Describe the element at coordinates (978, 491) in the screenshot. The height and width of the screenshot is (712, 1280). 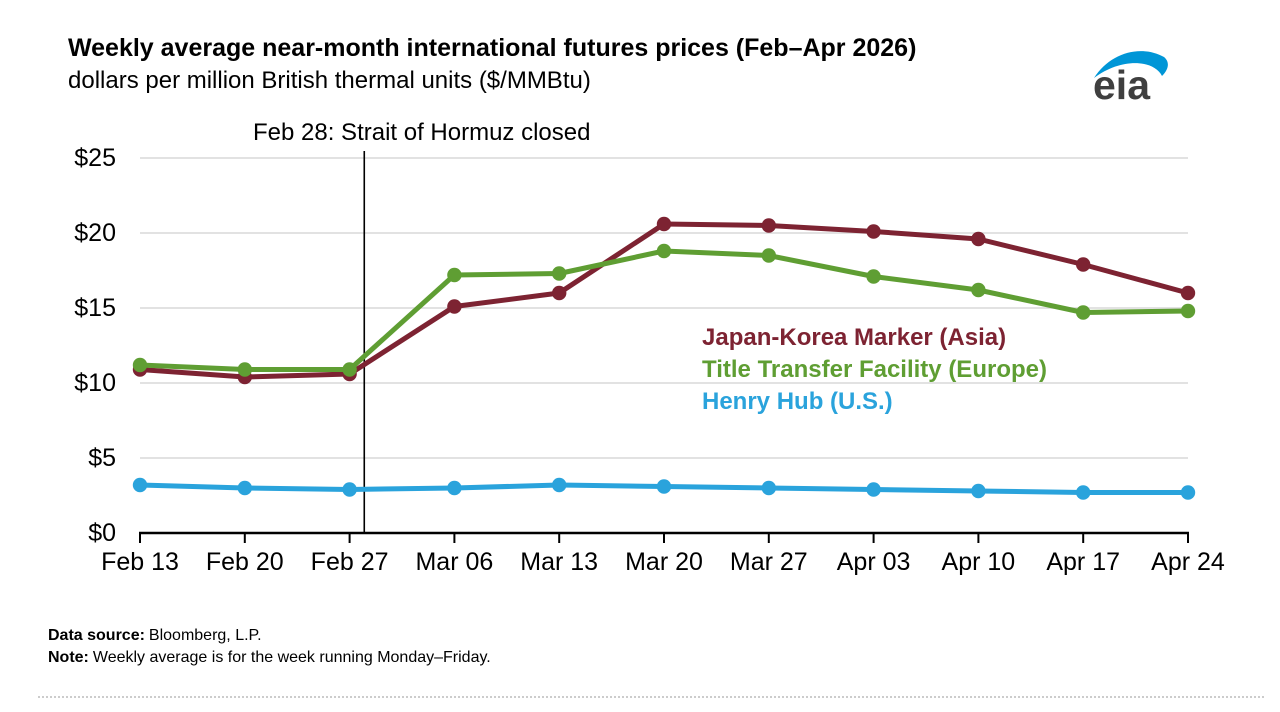
I see `series-point-2-Apr 10` at that location.